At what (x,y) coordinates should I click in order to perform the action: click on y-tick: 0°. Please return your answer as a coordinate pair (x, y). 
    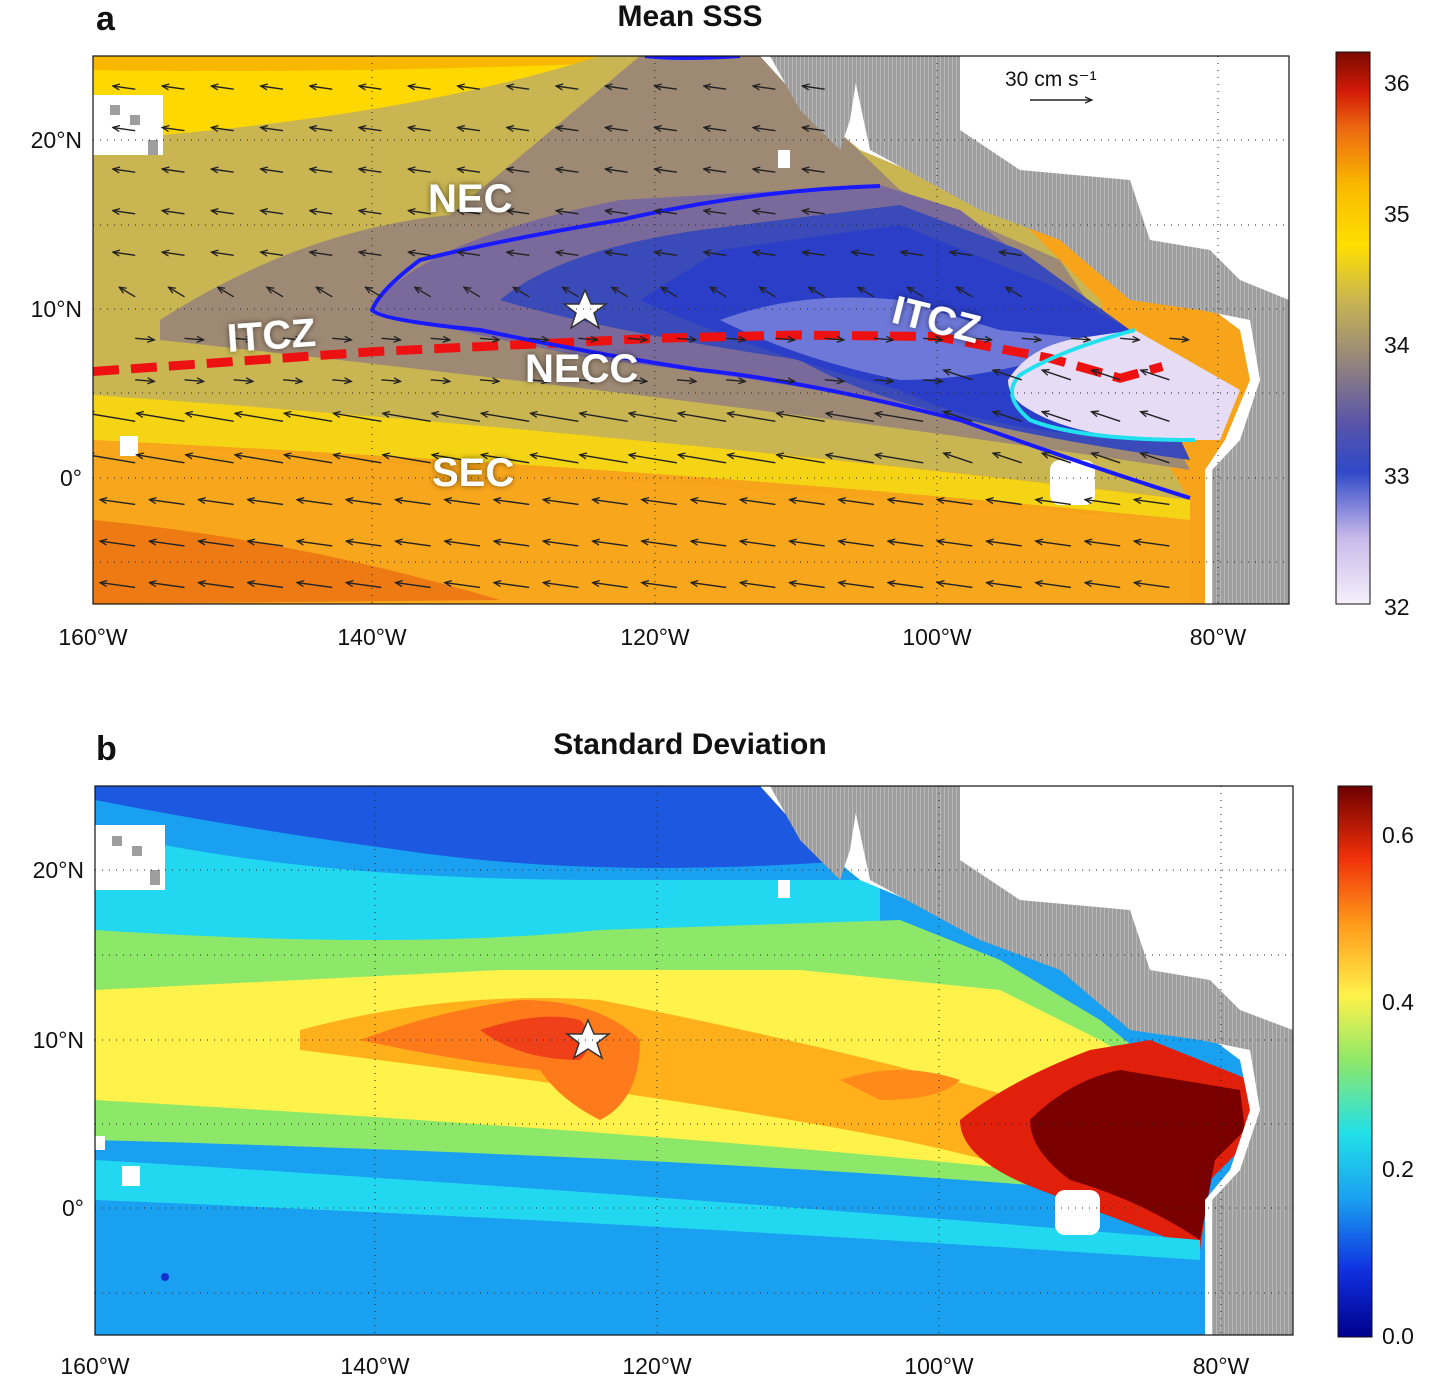
    Looking at the image, I should click on (73, 1208).